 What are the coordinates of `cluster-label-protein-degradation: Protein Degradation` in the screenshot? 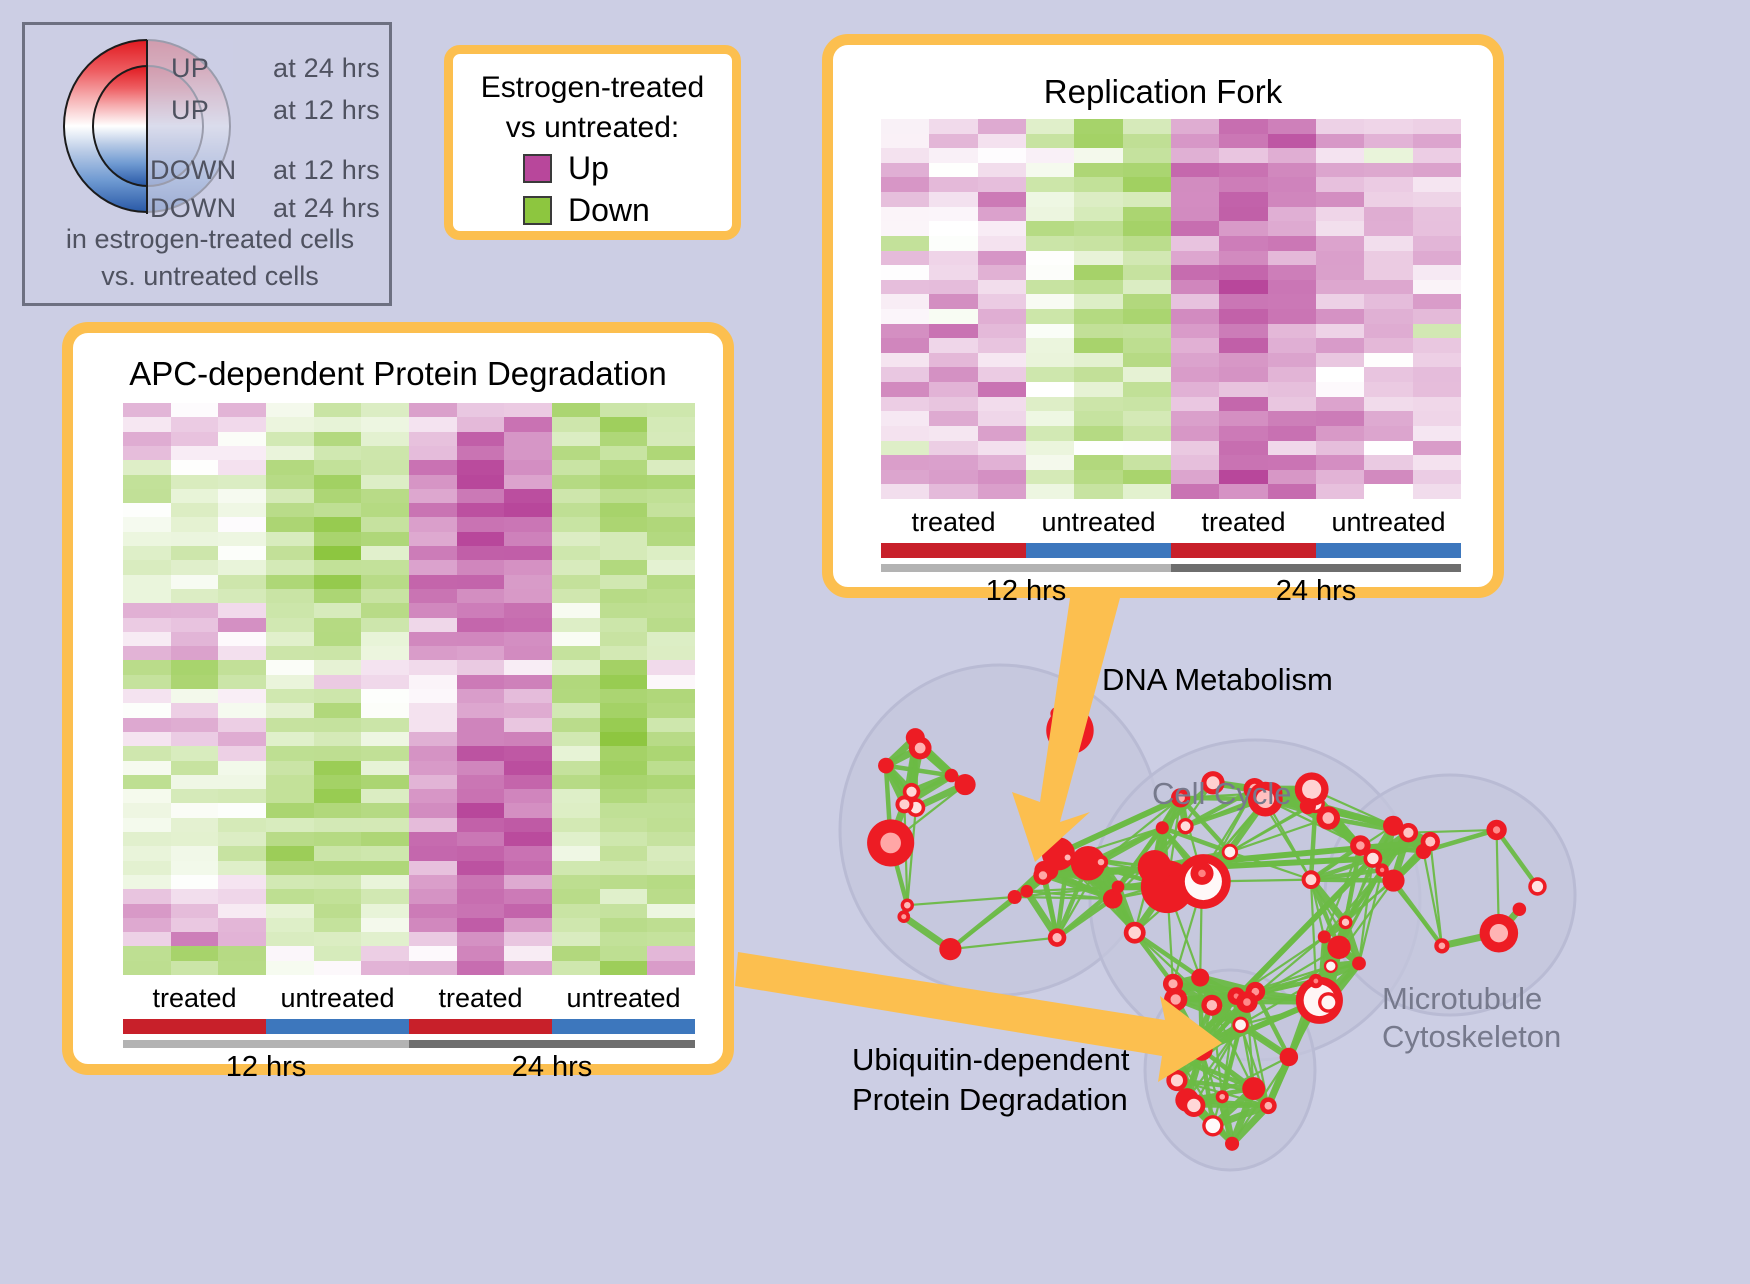 It's located at (990, 1100).